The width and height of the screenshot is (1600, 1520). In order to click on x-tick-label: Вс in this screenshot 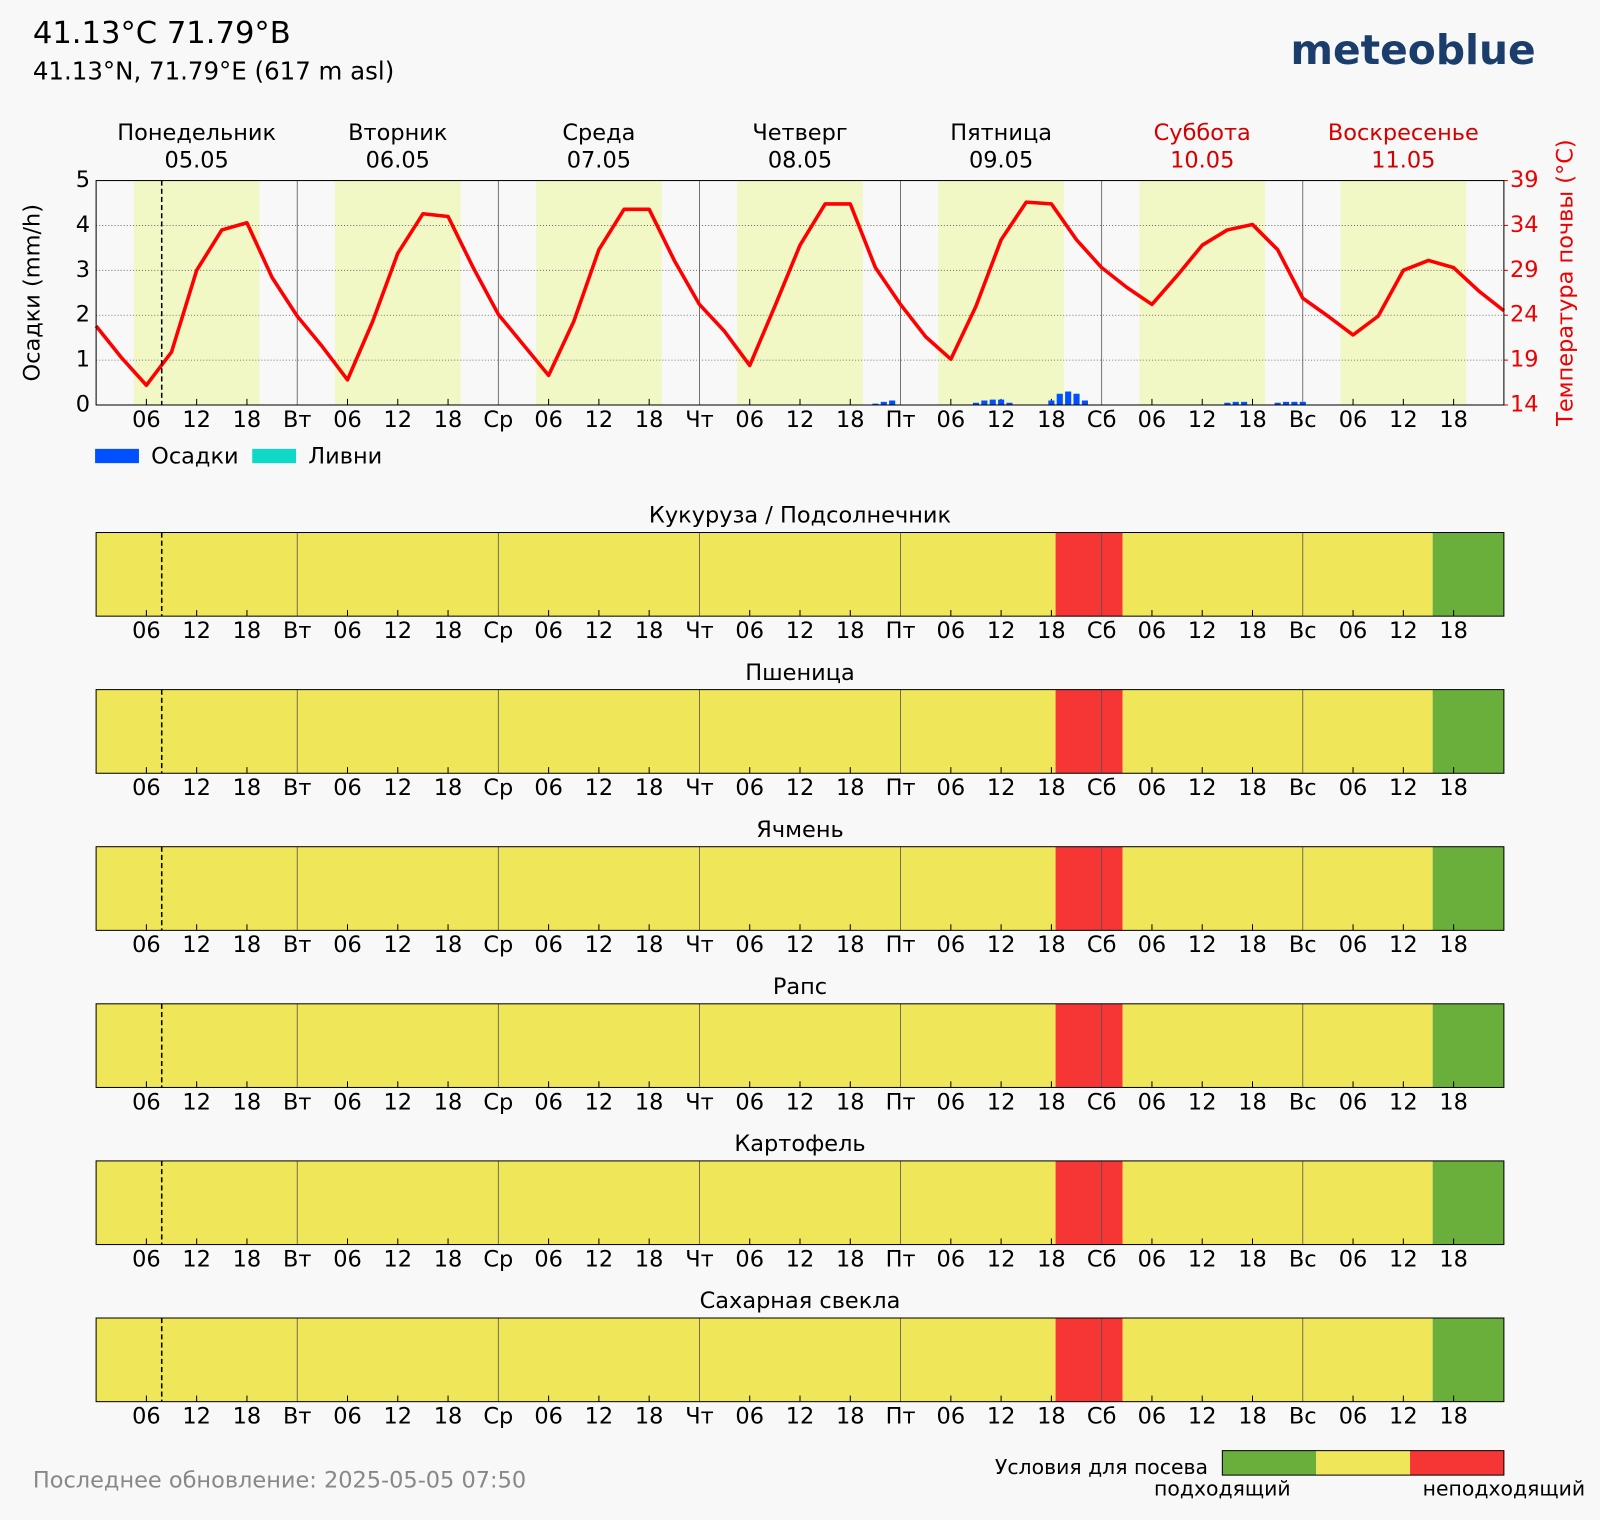, I will do `click(1303, 1102)`.